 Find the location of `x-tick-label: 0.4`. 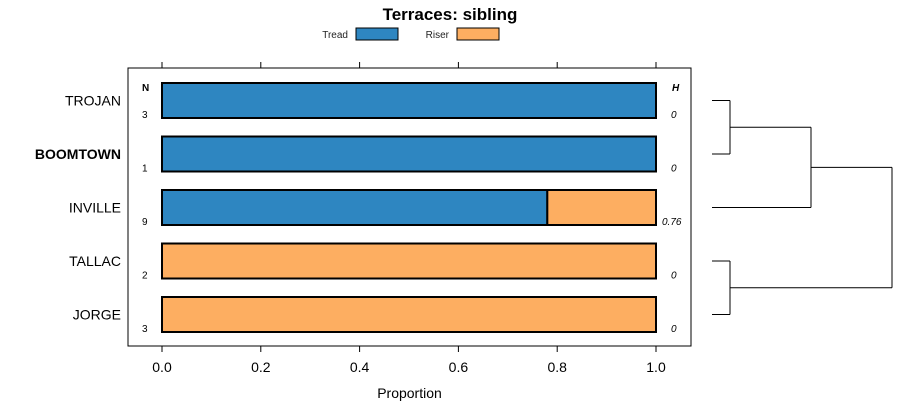

x-tick-label: 0.4 is located at coordinates (360, 367).